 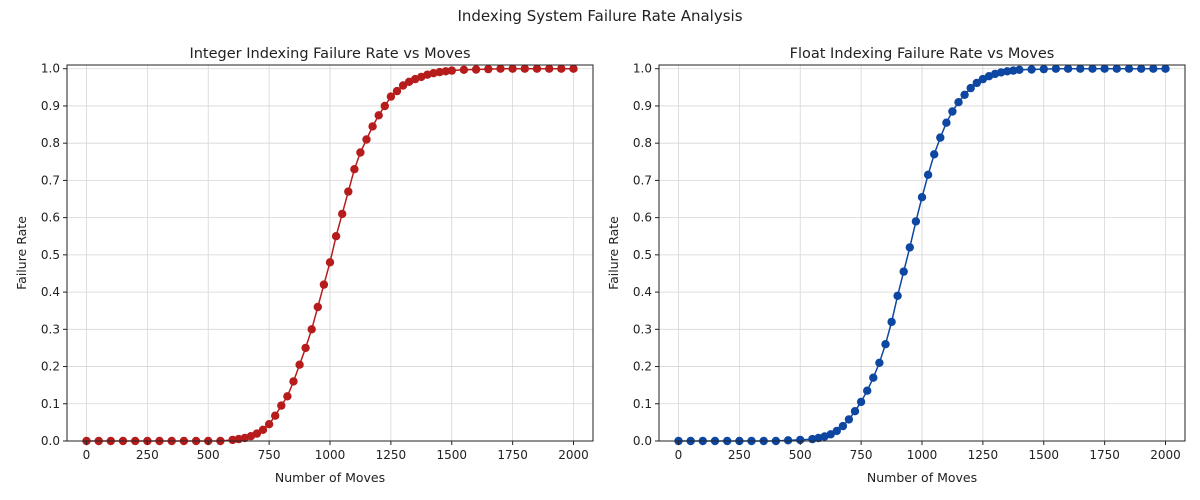 What do you see at coordinates (600, 16) in the screenshot?
I see `figure-suptitle: Indexing System Failure Rate Analysis` at bounding box center [600, 16].